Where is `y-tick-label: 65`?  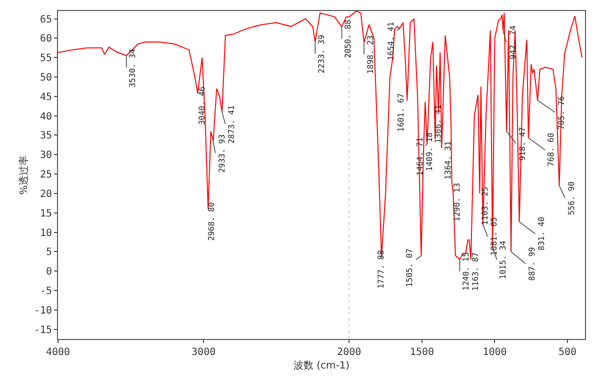 y-tick-label: 65 is located at coordinates (46, 20).